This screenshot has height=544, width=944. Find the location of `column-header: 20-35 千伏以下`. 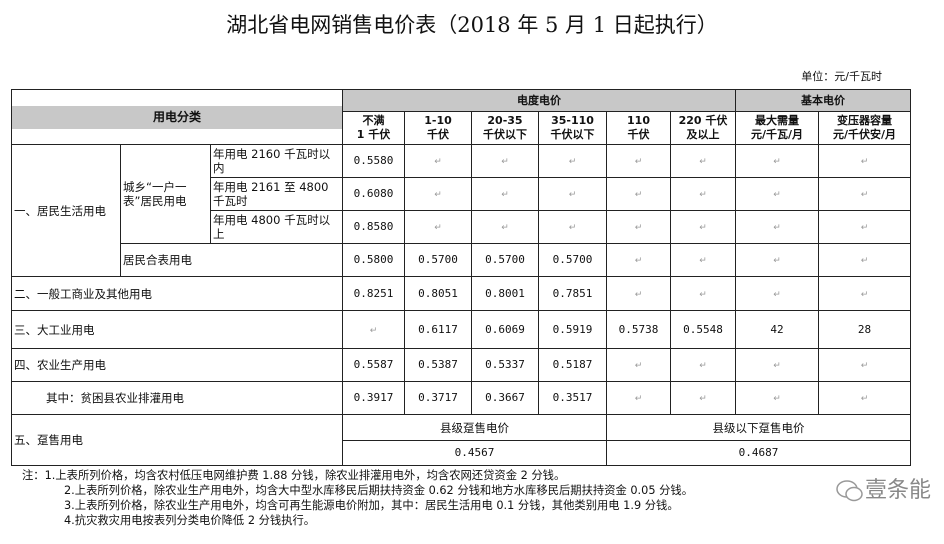

column-header: 20-35 千伏以下 is located at coordinates (505, 128).